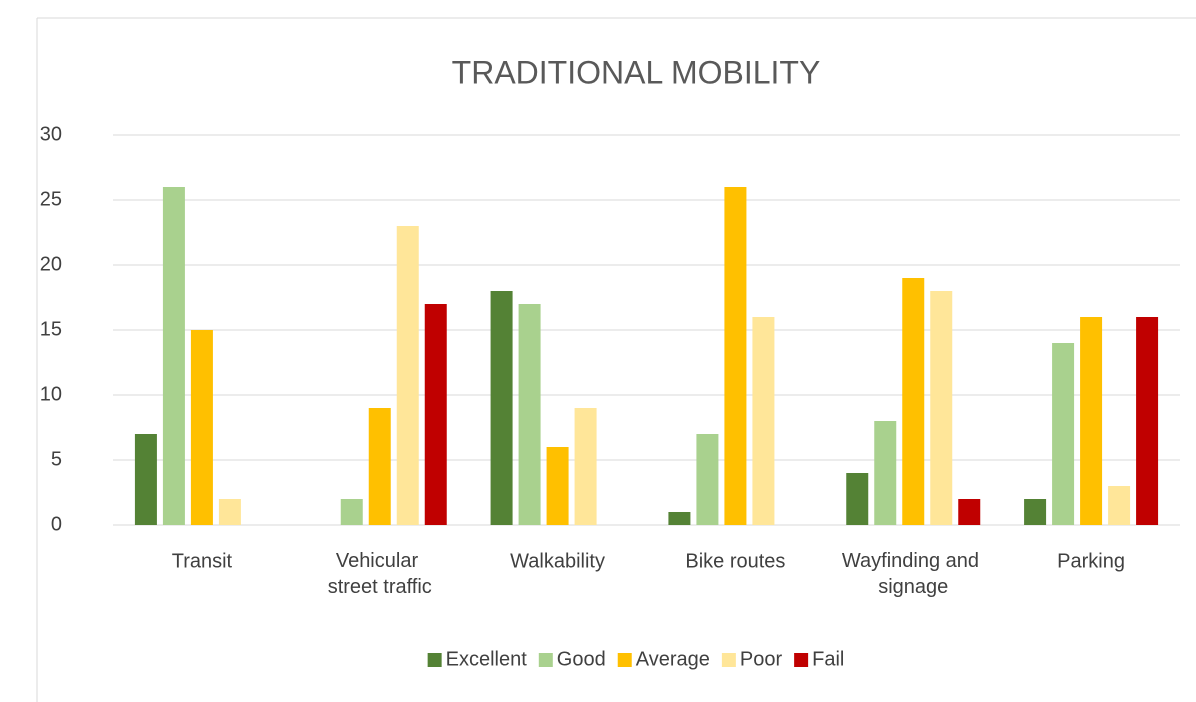 The image size is (1196, 702). Describe the element at coordinates (913, 574) in the screenshot. I see `x-tick-label: Wayfinding and signage` at that location.